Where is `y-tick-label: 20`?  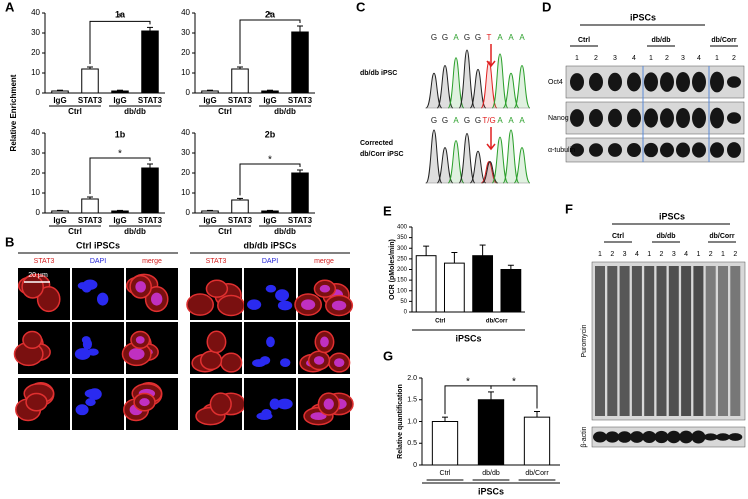
y-tick-label: 20 is located at coordinates (185, 172).